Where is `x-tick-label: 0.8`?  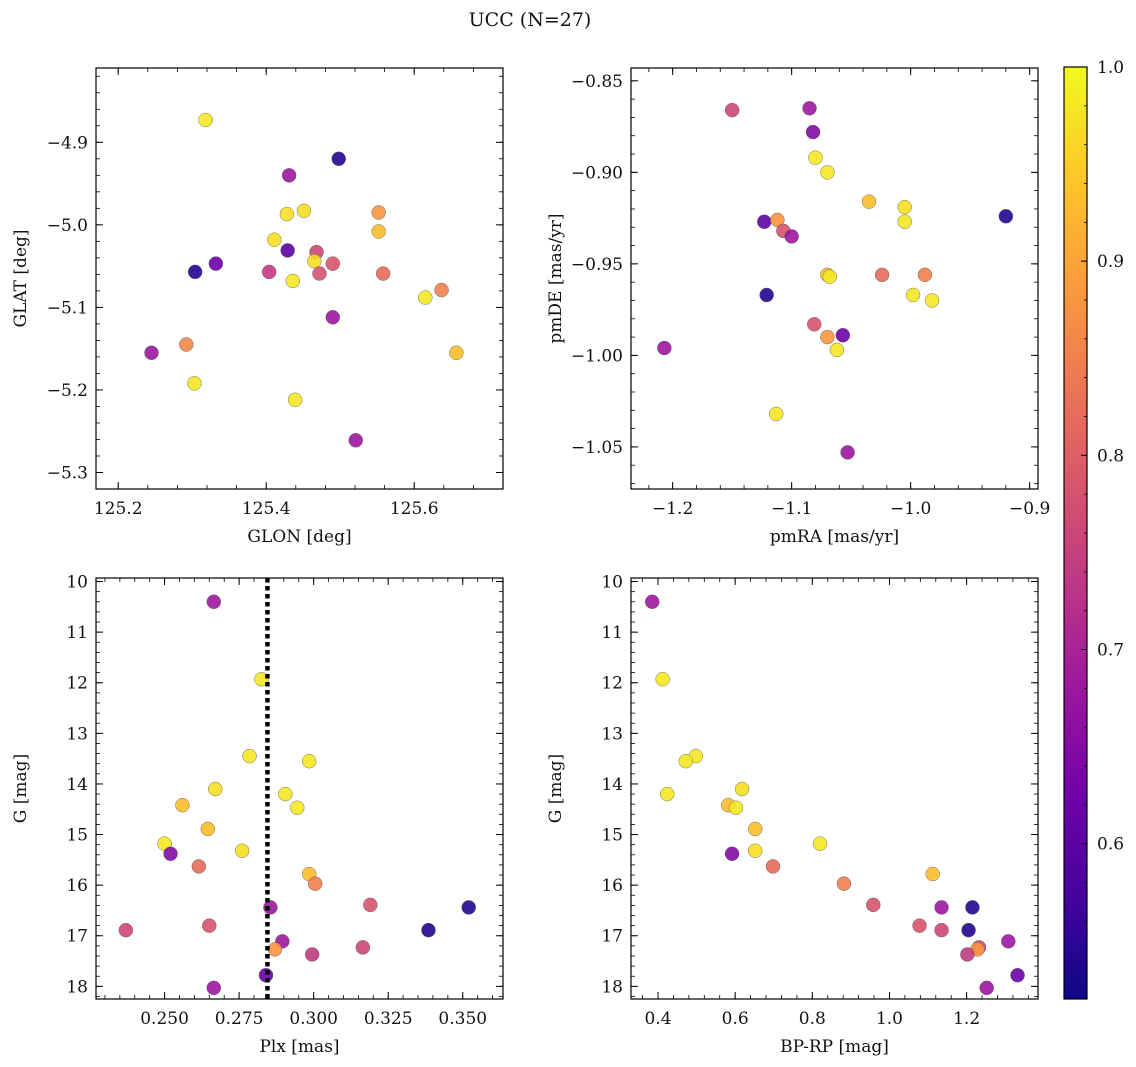 x-tick-label: 0.8 is located at coordinates (812, 1019).